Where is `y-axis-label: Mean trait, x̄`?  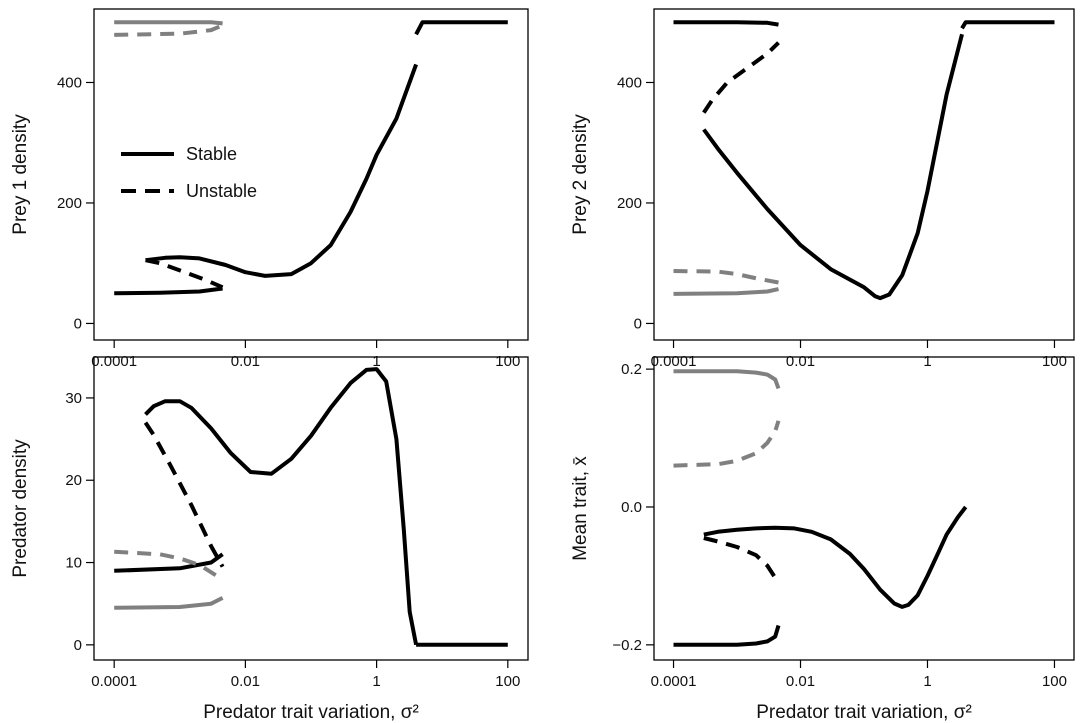 y-axis-label: Mean trait, x̄ is located at coordinates (580, 508).